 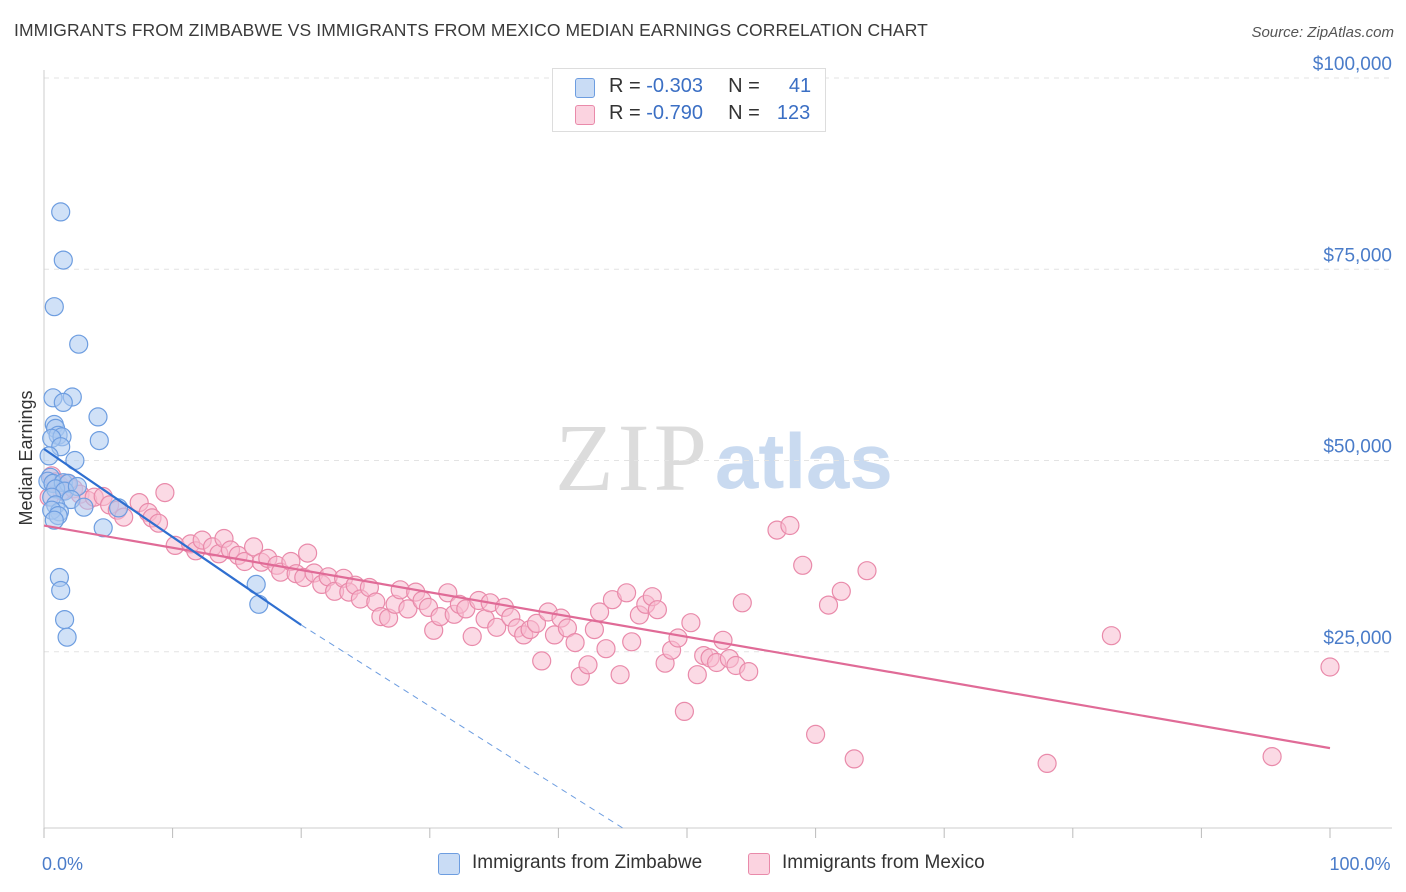 I want to click on x-axis-ticks, so click(x=687, y=833).